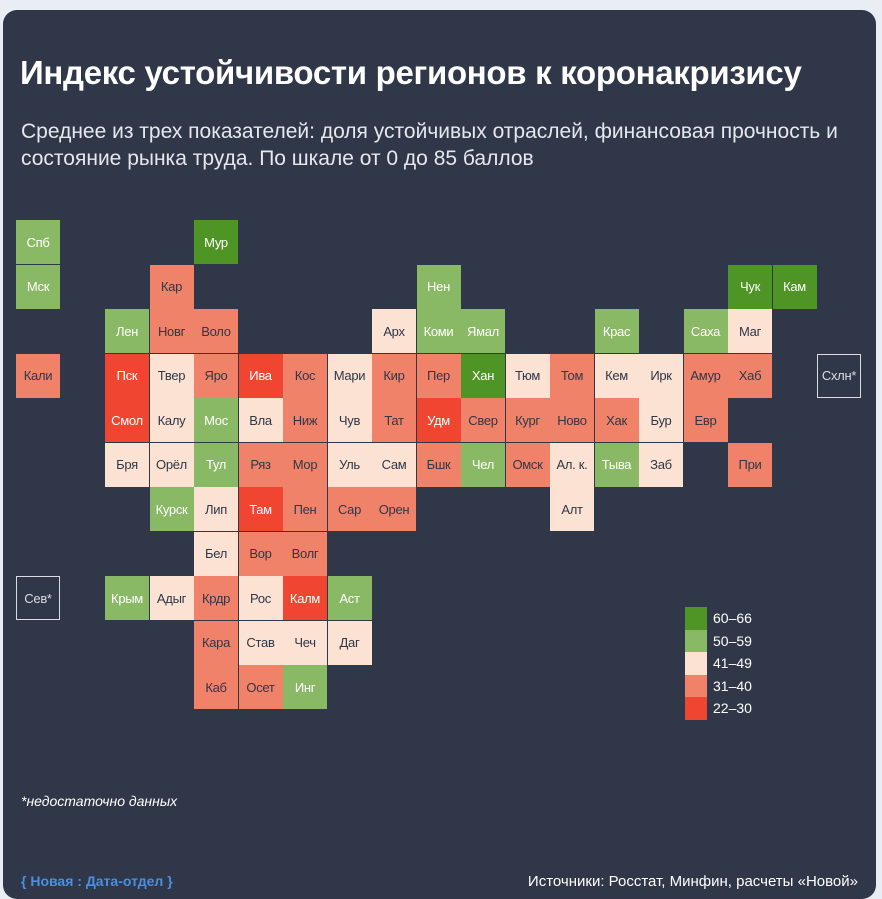 This screenshot has width=882, height=899. I want to click on region-tile: Волг, so click(305, 553).